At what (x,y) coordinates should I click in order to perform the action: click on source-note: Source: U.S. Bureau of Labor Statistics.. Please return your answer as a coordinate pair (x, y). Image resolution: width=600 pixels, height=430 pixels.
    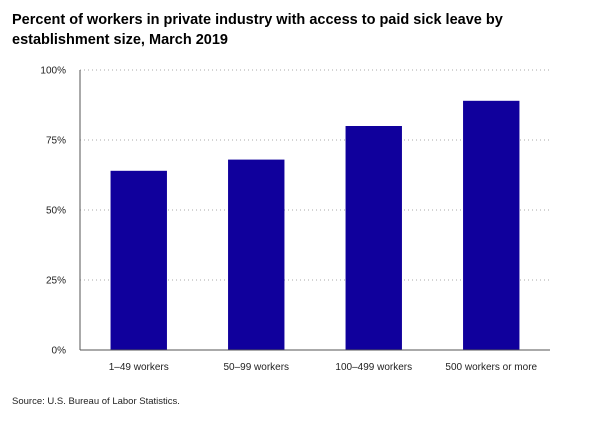
    Looking at the image, I should click on (96, 401).